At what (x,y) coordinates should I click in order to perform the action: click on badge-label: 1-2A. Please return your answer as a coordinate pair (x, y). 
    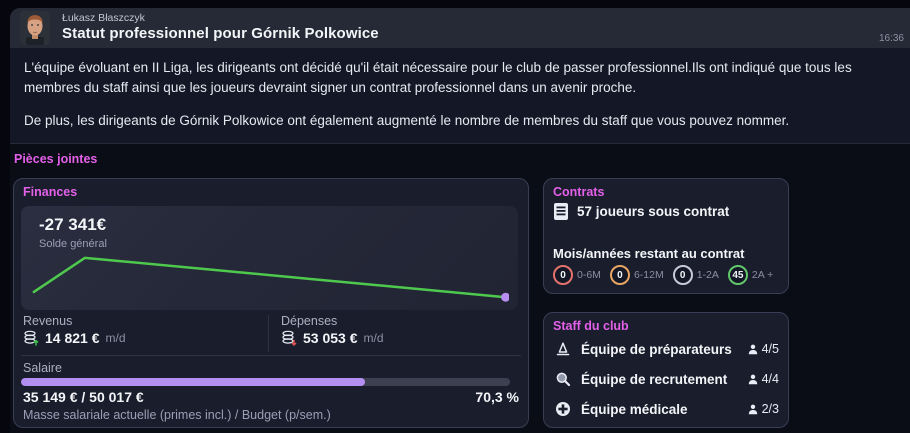
    Looking at the image, I should click on (707, 275).